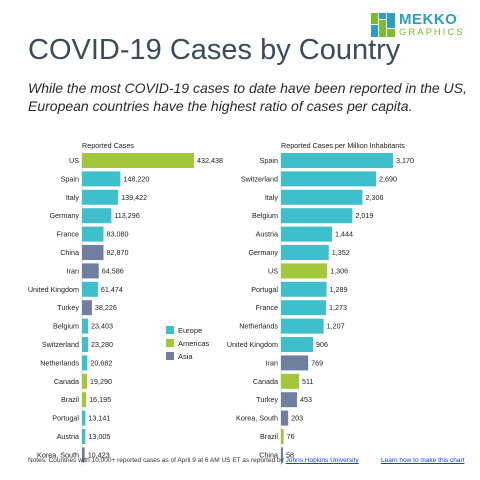 The width and height of the screenshot is (480, 480). Describe the element at coordinates (70, 178) in the screenshot. I see `reported-cases-category-label: Spain` at that location.